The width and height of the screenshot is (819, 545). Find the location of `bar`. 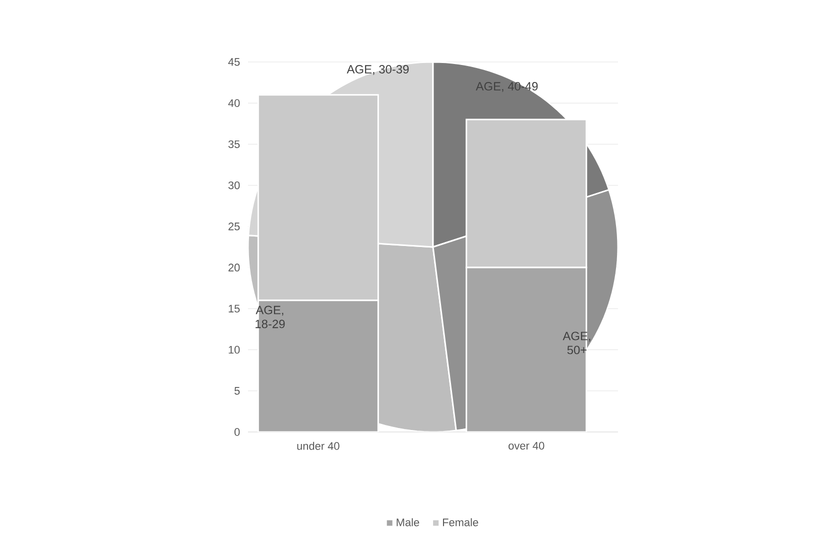

bar is located at coordinates (318, 366).